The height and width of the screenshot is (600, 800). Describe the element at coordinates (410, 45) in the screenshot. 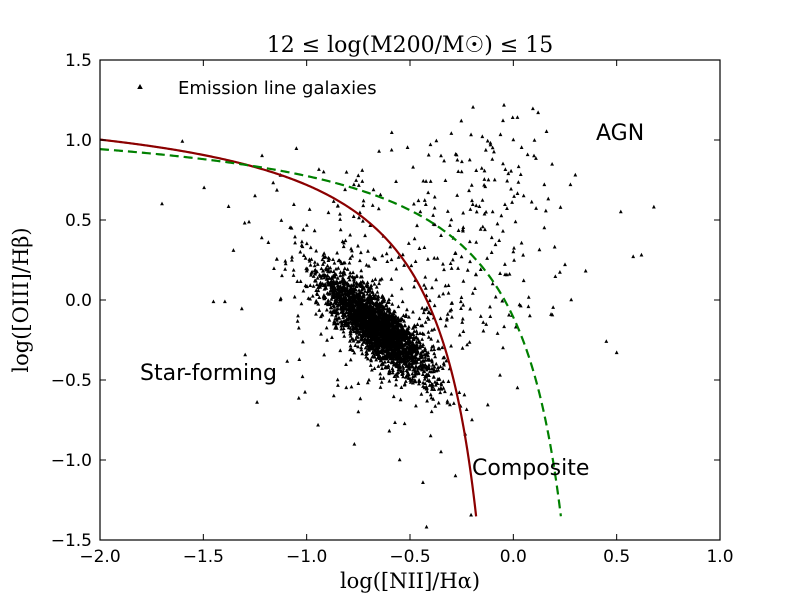

I see `chart-title: 12 ≤ log(M200/M☉) ≤ 15` at that location.